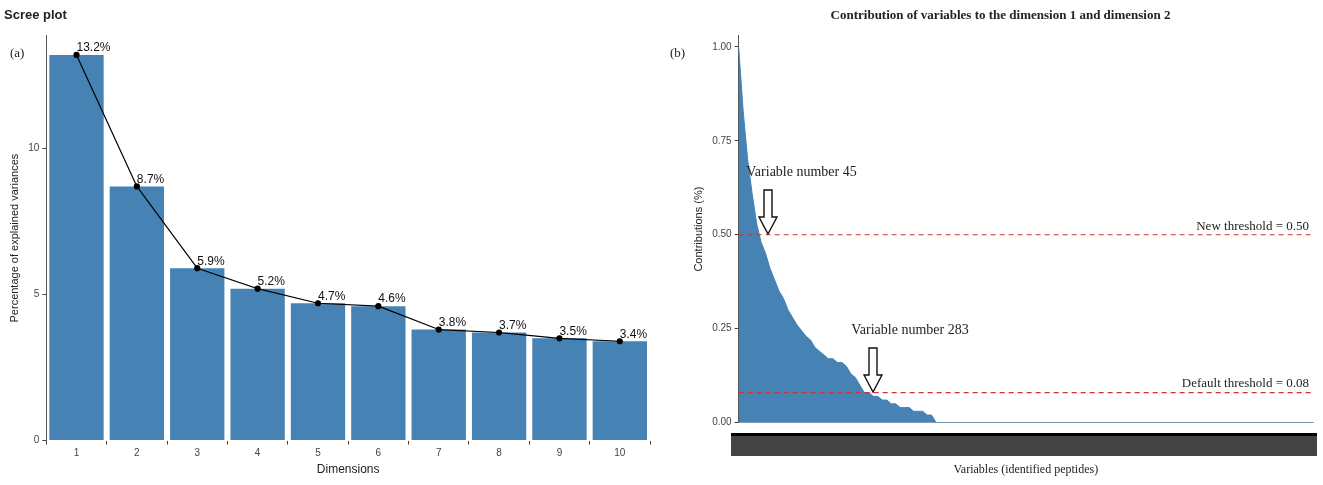 Image resolution: width=1323 pixels, height=485 pixels. I want to click on x-tick-label: 5, so click(318, 453).